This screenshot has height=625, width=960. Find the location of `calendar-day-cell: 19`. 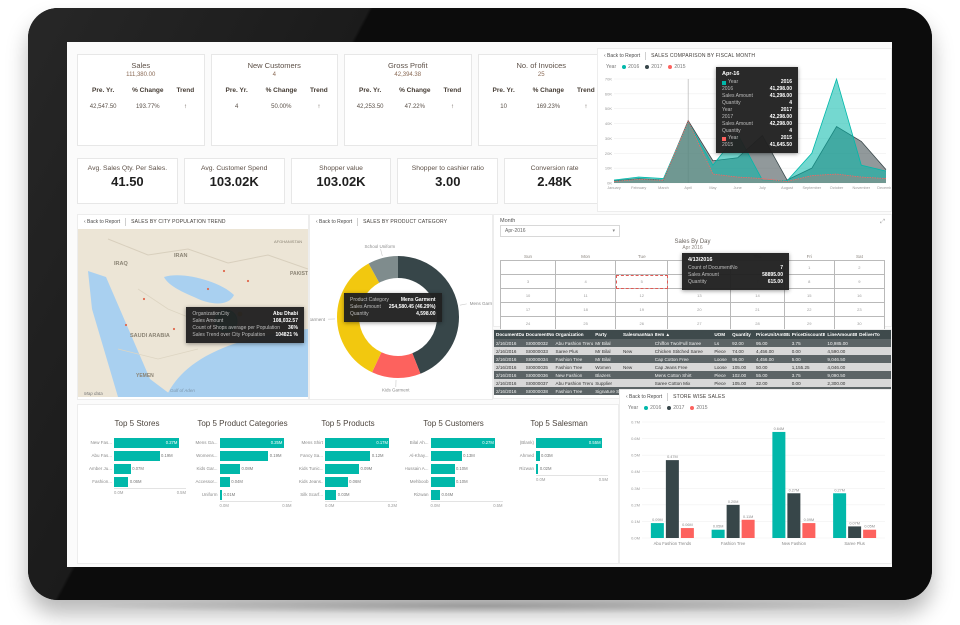

calendar-day-cell: 19 is located at coordinates (642, 309).